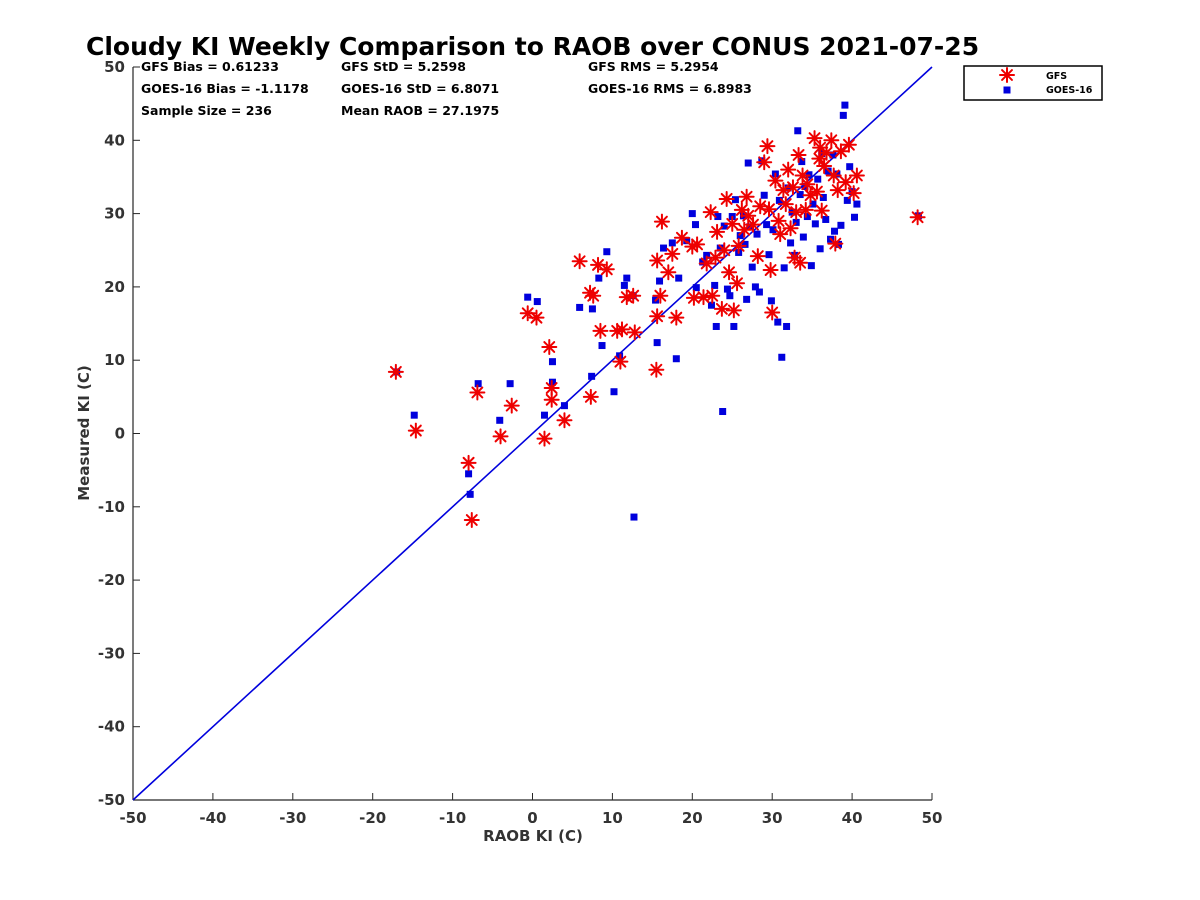 The width and height of the screenshot is (1200, 900). Describe the element at coordinates (403, 66) in the screenshot. I see `stat-gfs-std: GFS StD = 5.2598` at that location.